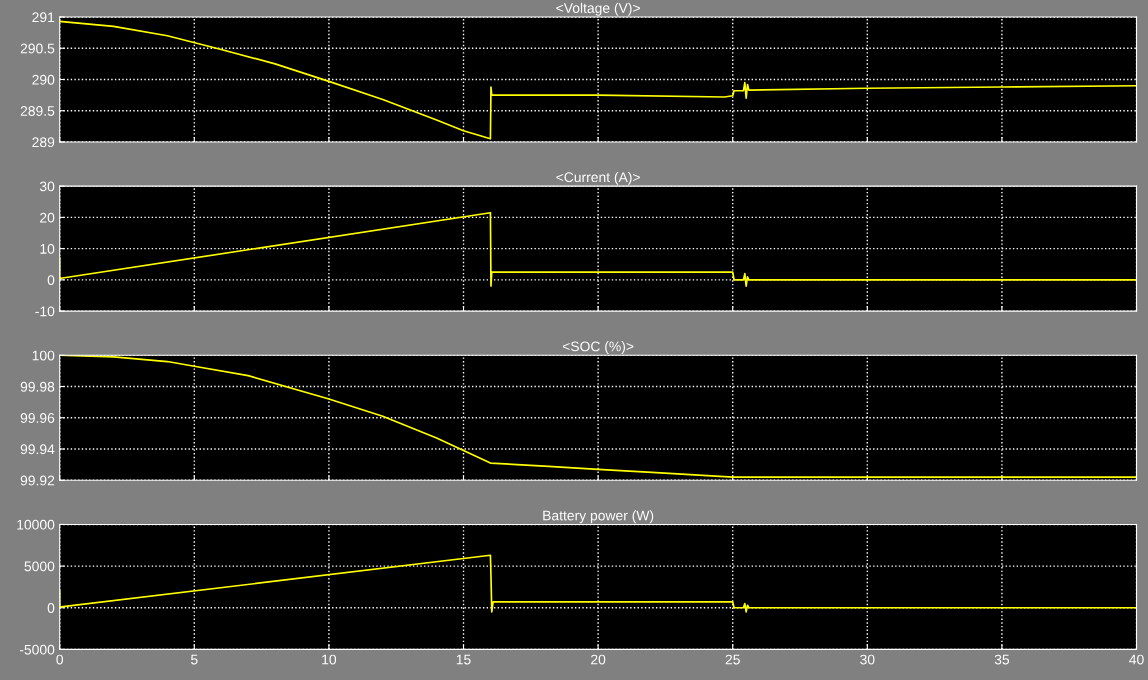  What do you see at coordinates (37, 449) in the screenshot?
I see `y-tick-label: 99.94` at bounding box center [37, 449].